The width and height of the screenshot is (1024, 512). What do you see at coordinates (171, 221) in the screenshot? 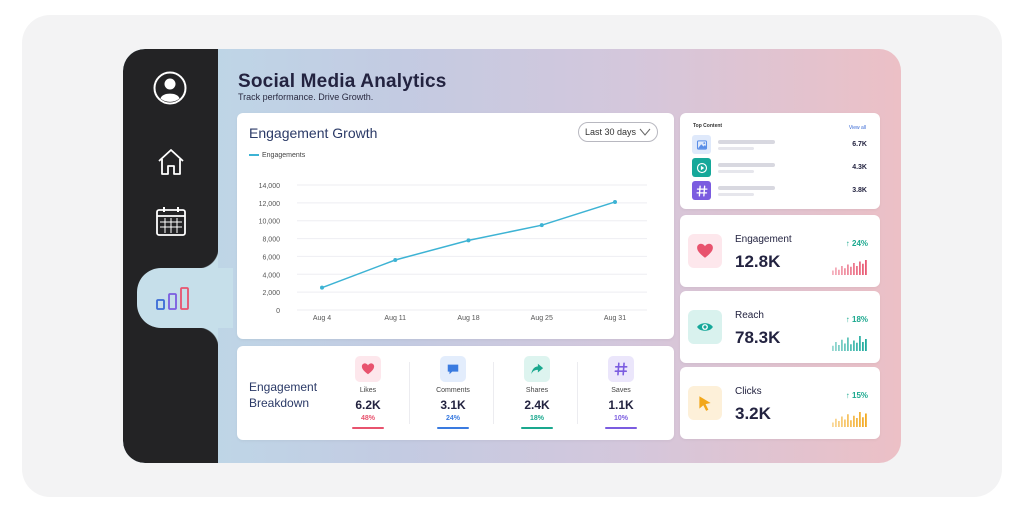
I see `calendar-icon` at bounding box center [171, 221].